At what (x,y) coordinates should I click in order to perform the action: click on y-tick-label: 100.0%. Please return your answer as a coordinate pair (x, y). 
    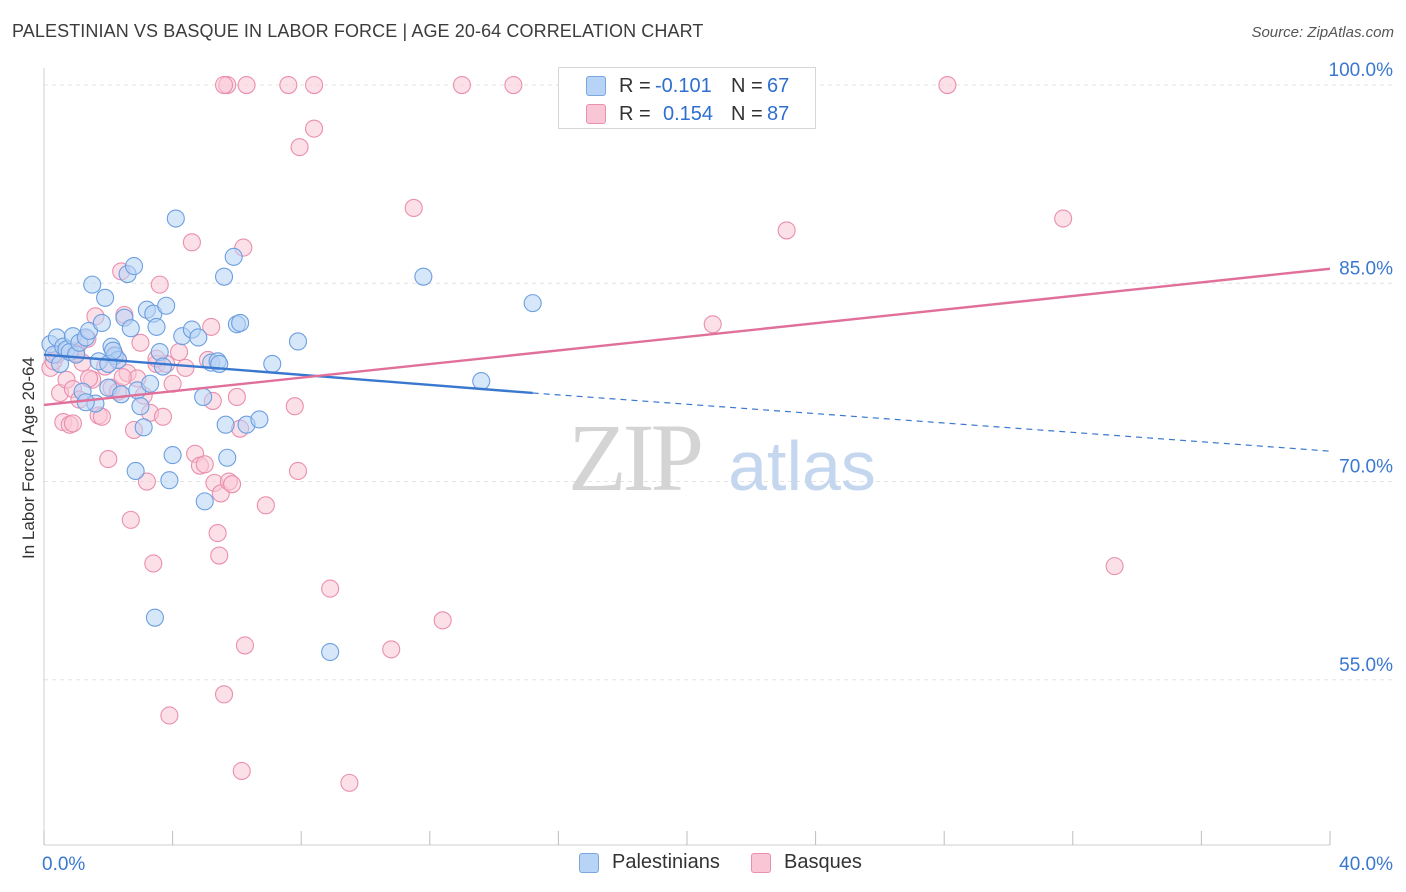
    Looking at the image, I should click on (1361, 70).